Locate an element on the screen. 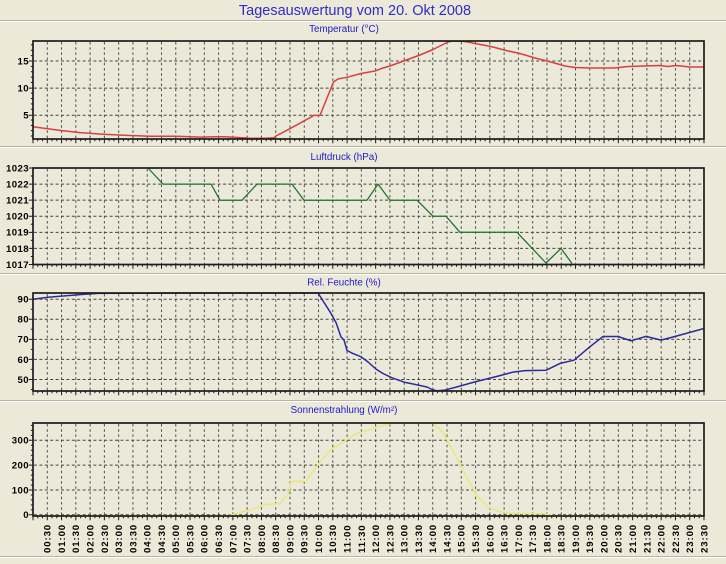  svg-text: Sonnenstrahlung (W/m²) is located at coordinates (344, 410).